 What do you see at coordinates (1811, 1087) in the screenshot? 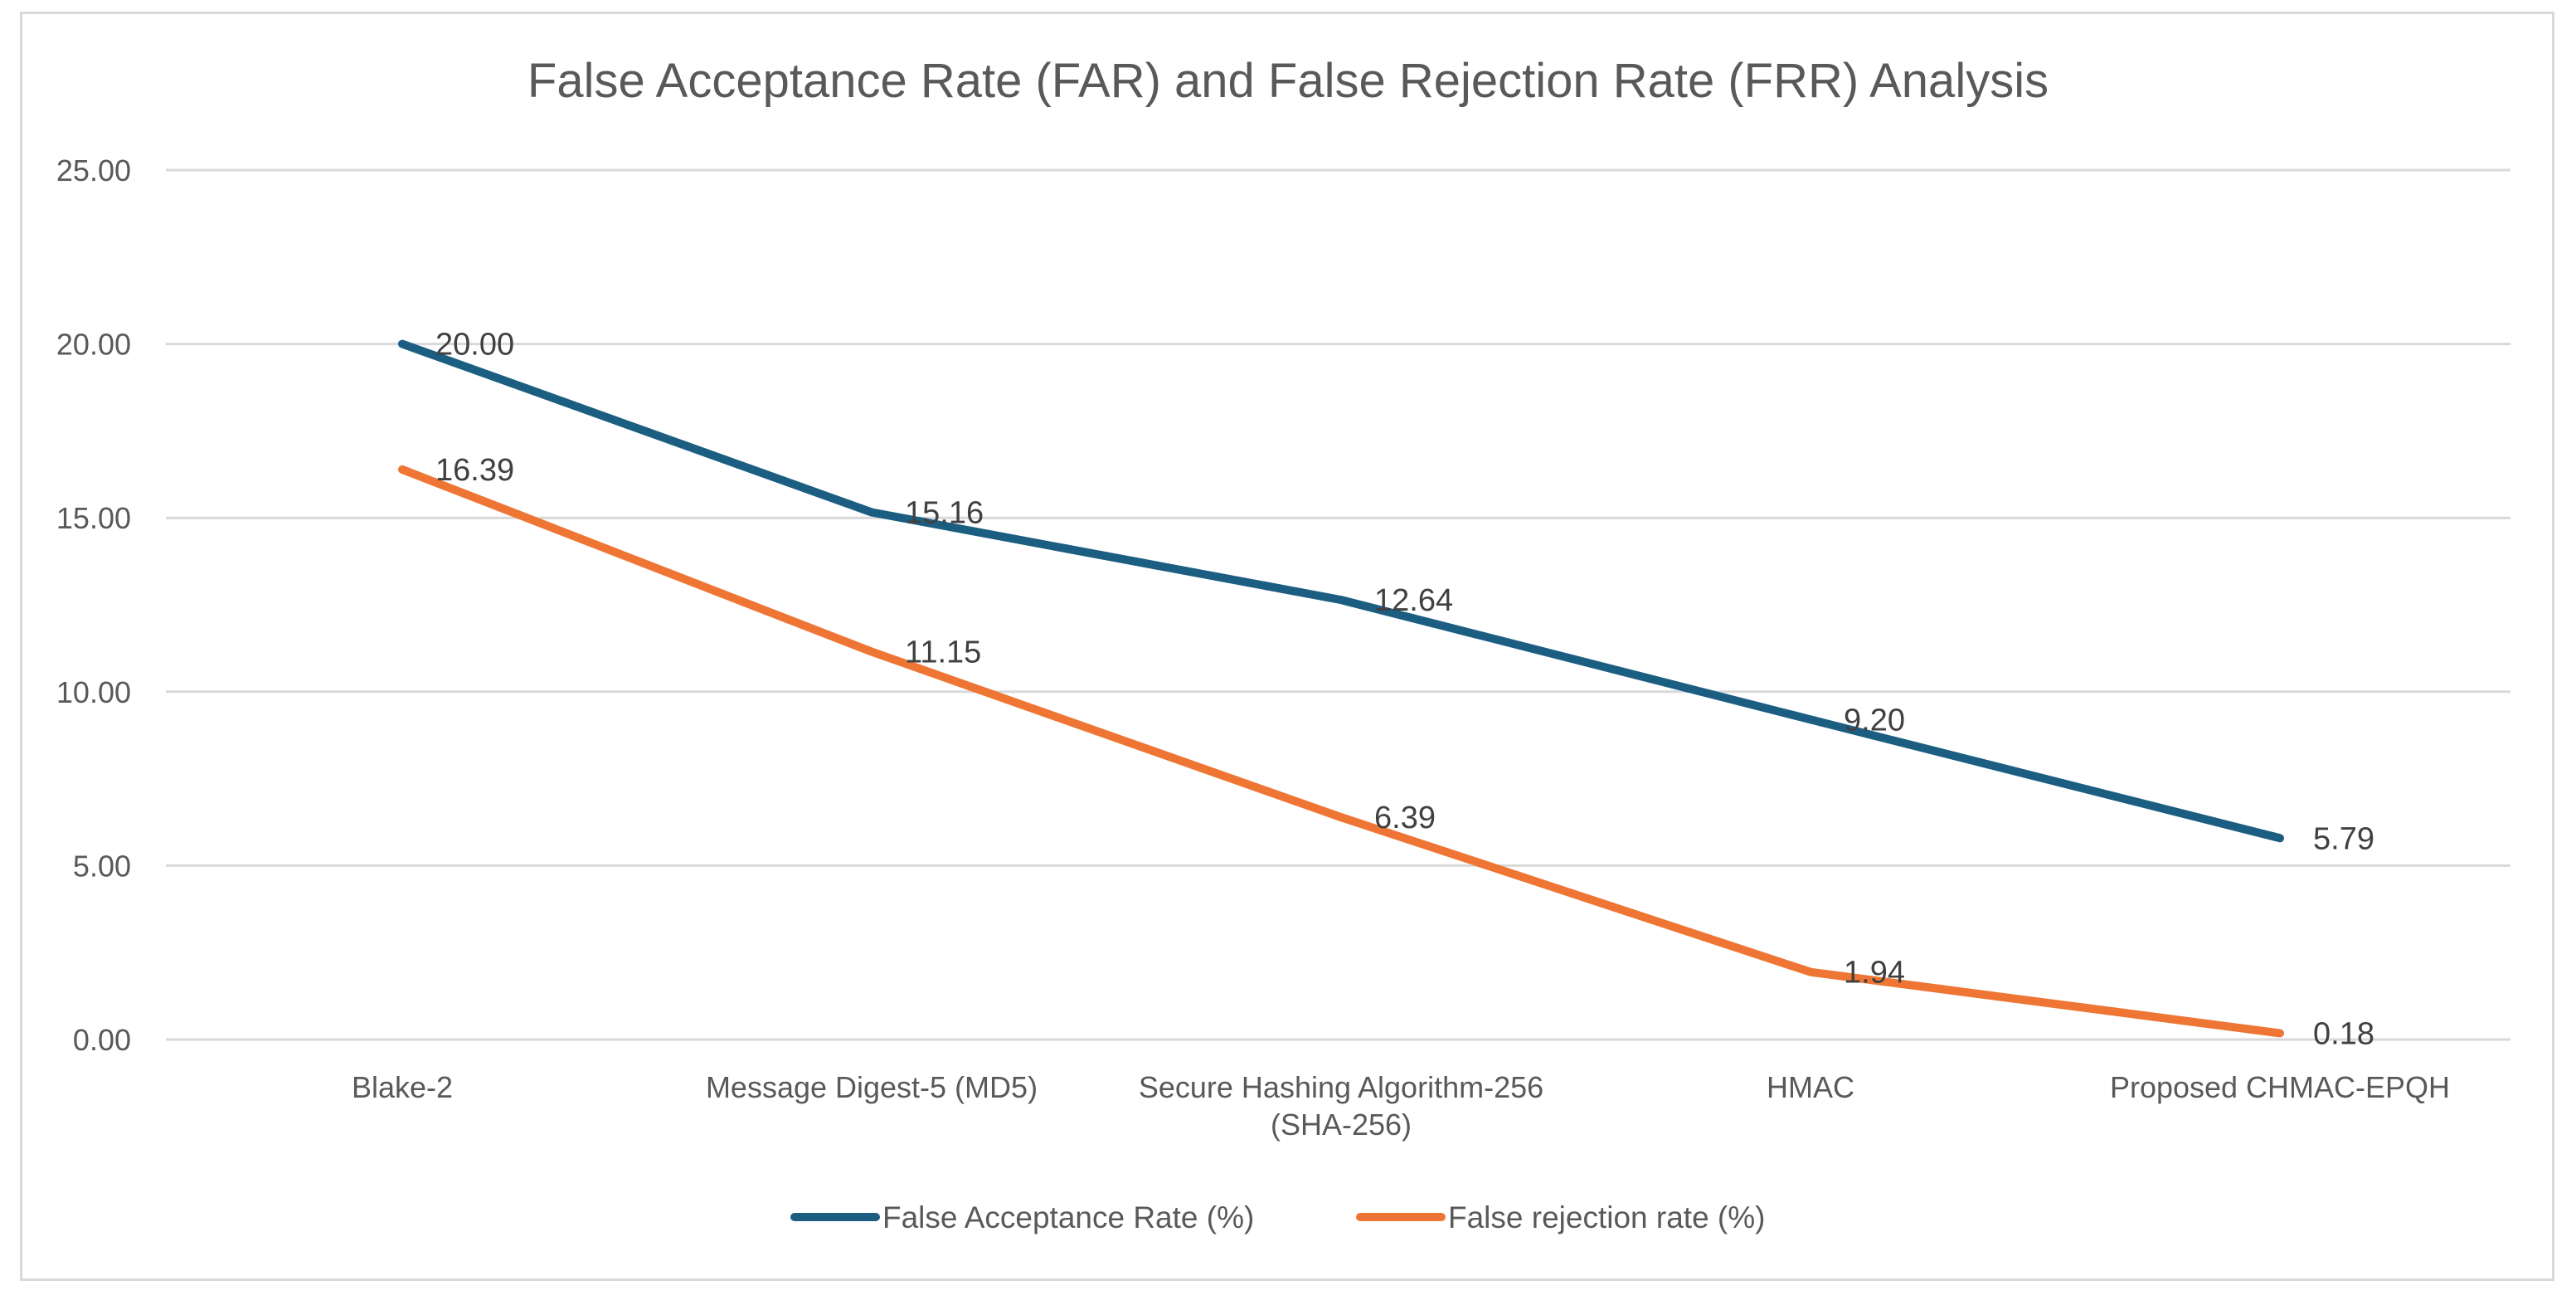
I see `x-tick-label: HMAC` at bounding box center [1811, 1087].